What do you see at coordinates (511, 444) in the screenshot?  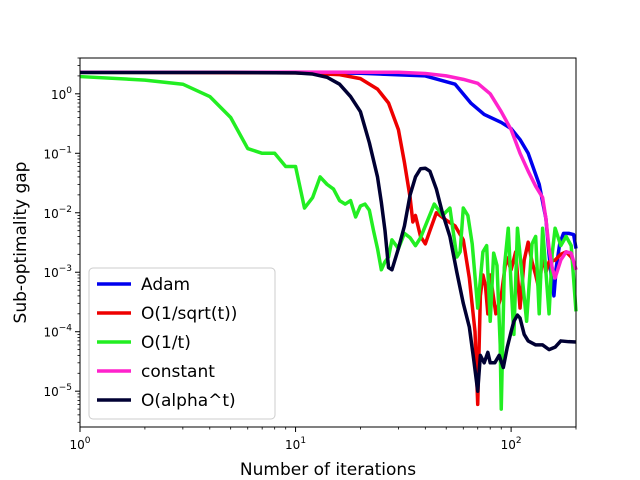 I see `x-tick-label: 10²` at bounding box center [511, 444].